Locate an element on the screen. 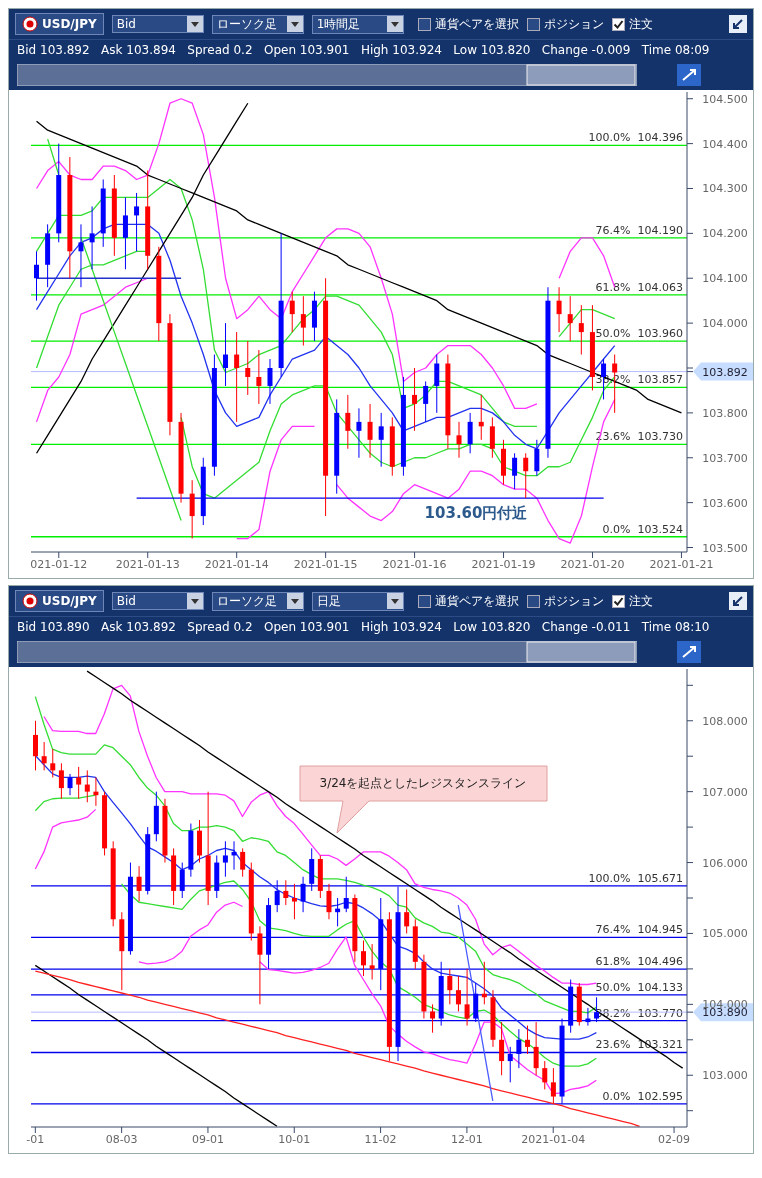 This screenshot has height=1178, width=762. x-tick-label: 11-02 is located at coordinates (380, 1139).